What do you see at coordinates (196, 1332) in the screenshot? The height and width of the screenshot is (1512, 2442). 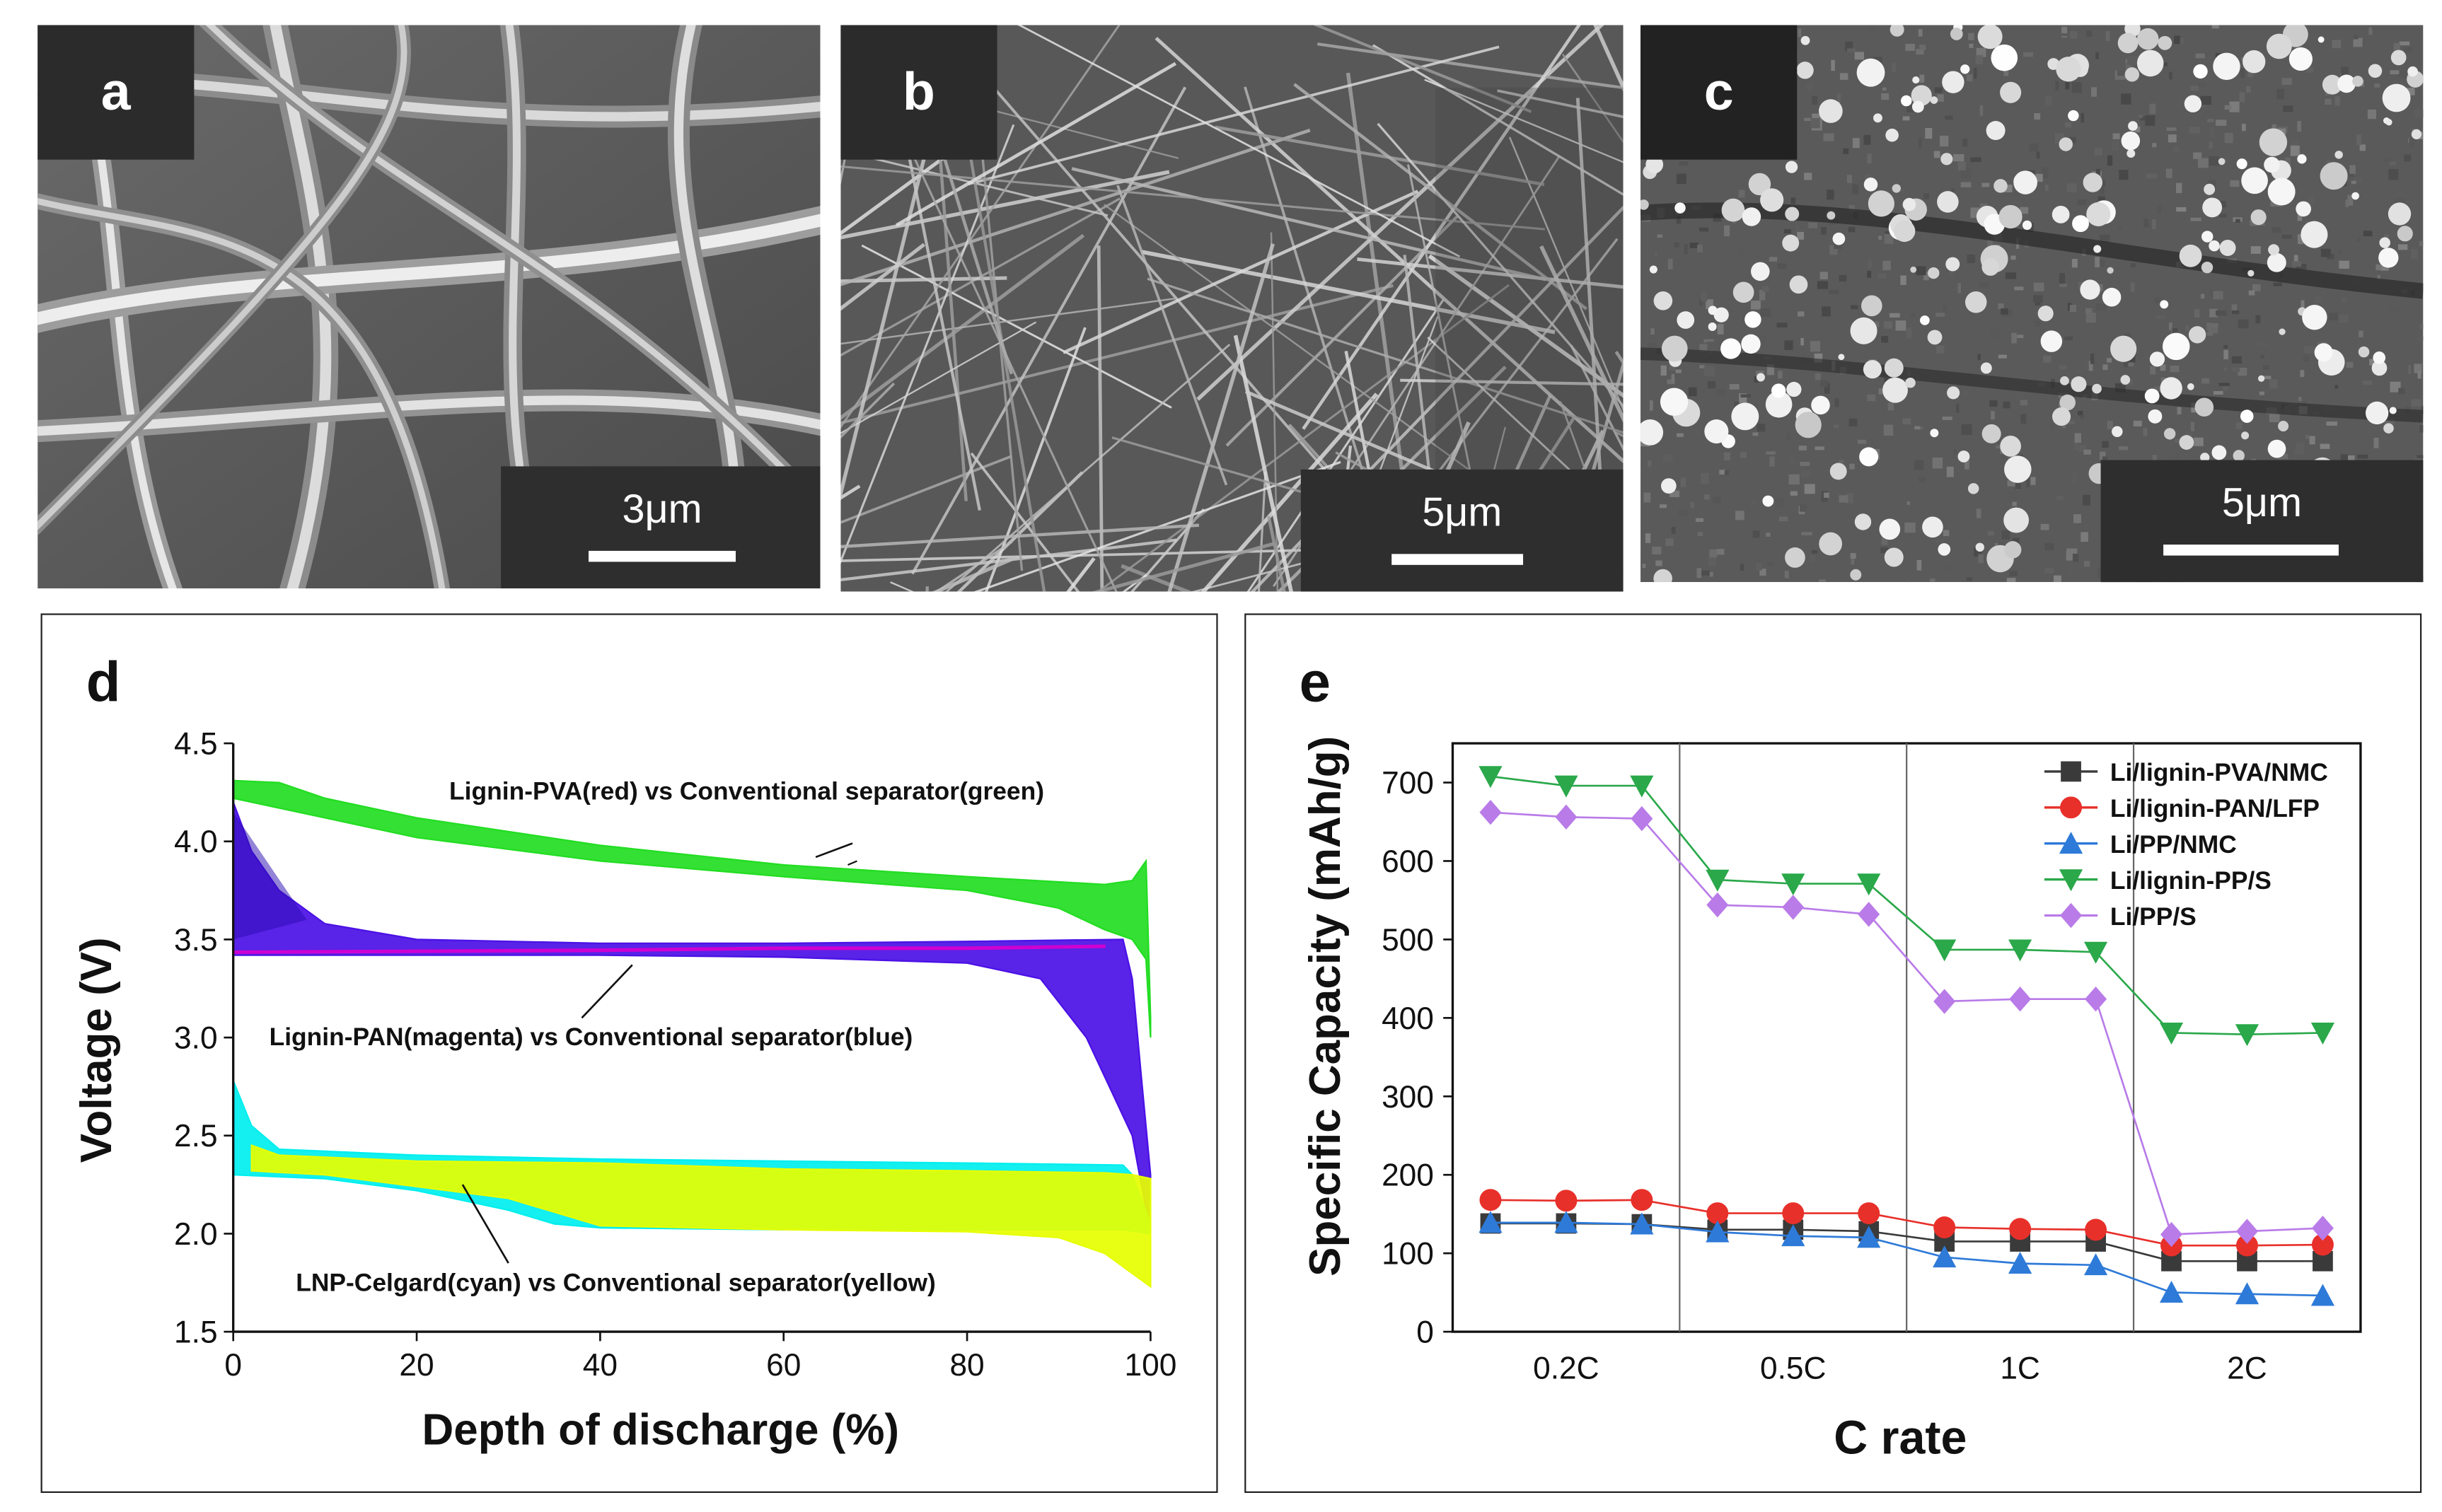 I see `y-tick-label: 1.5` at bounding box center [196, 1332].